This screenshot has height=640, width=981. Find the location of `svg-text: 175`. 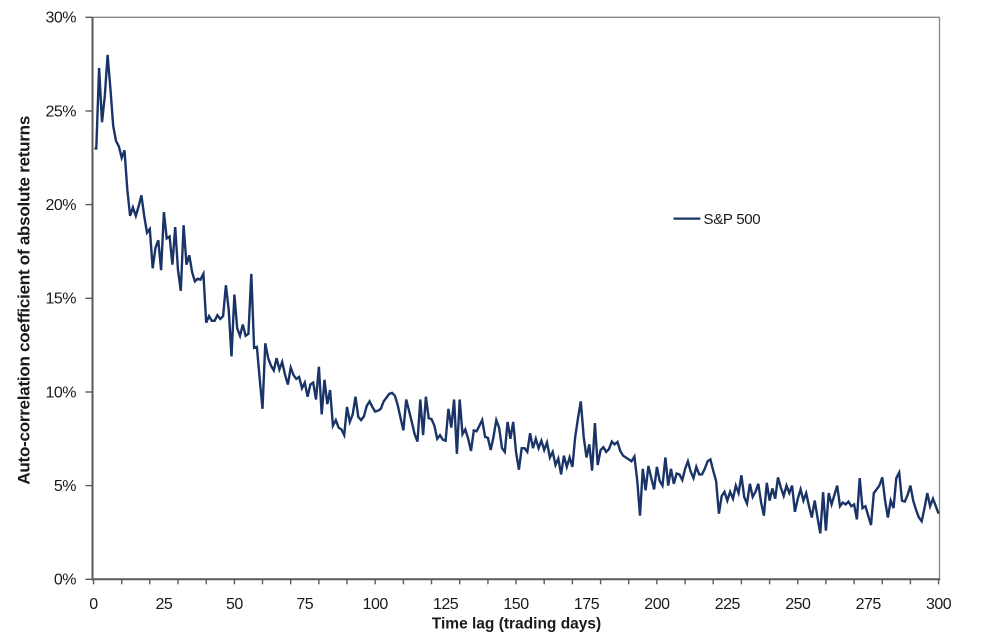

svg-text: 175 is located at coordinates (587, 604).